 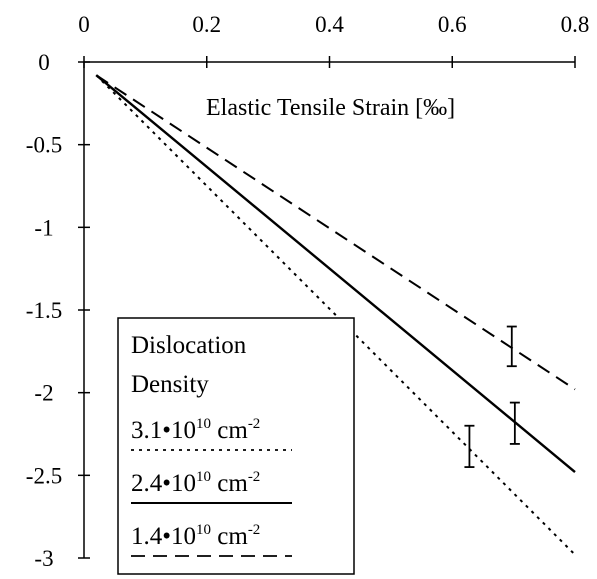 I want to click on legend-entry-label: 3.1•1010 cm-2, so click(x=195, y=430).